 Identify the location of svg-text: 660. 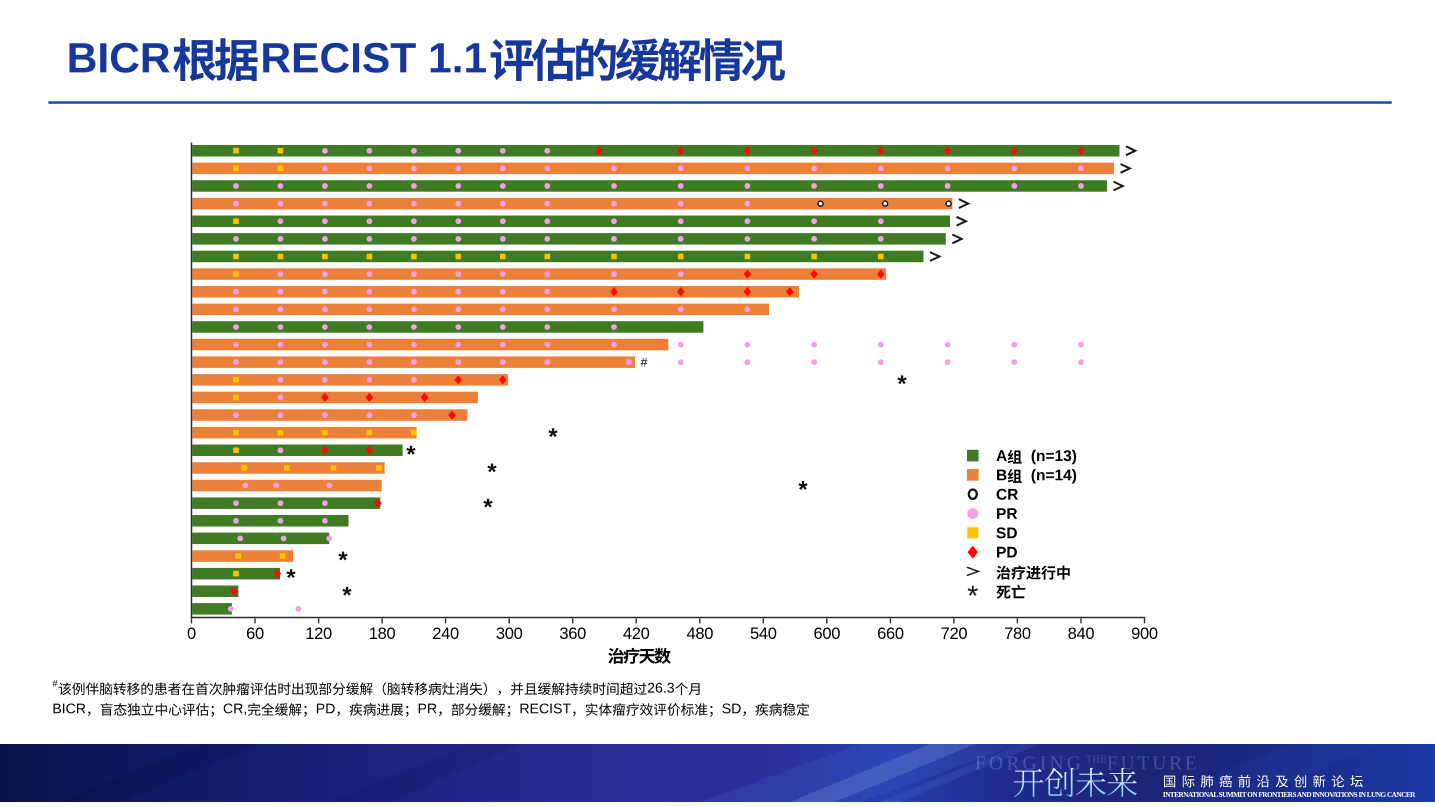
(890, 634).